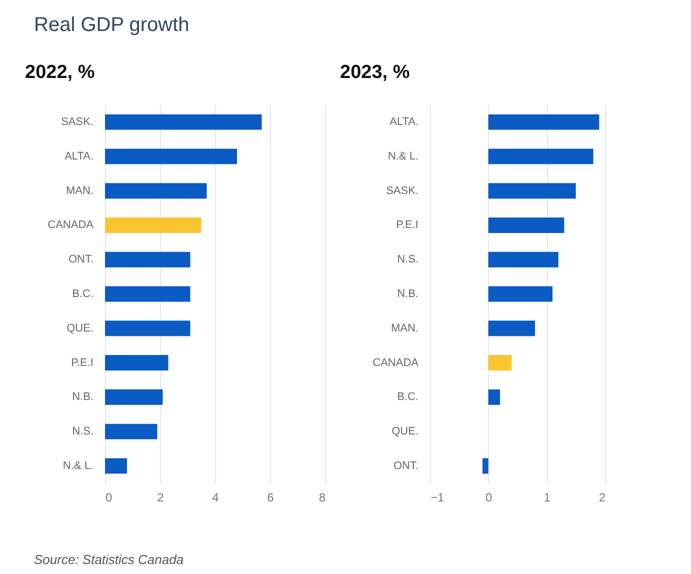 This screenshot has height=574, width=691. What do you see at coordinates (216, 497) in the screenshot?
I see `x-tick-label: 4` at bounding box center [216, 497].